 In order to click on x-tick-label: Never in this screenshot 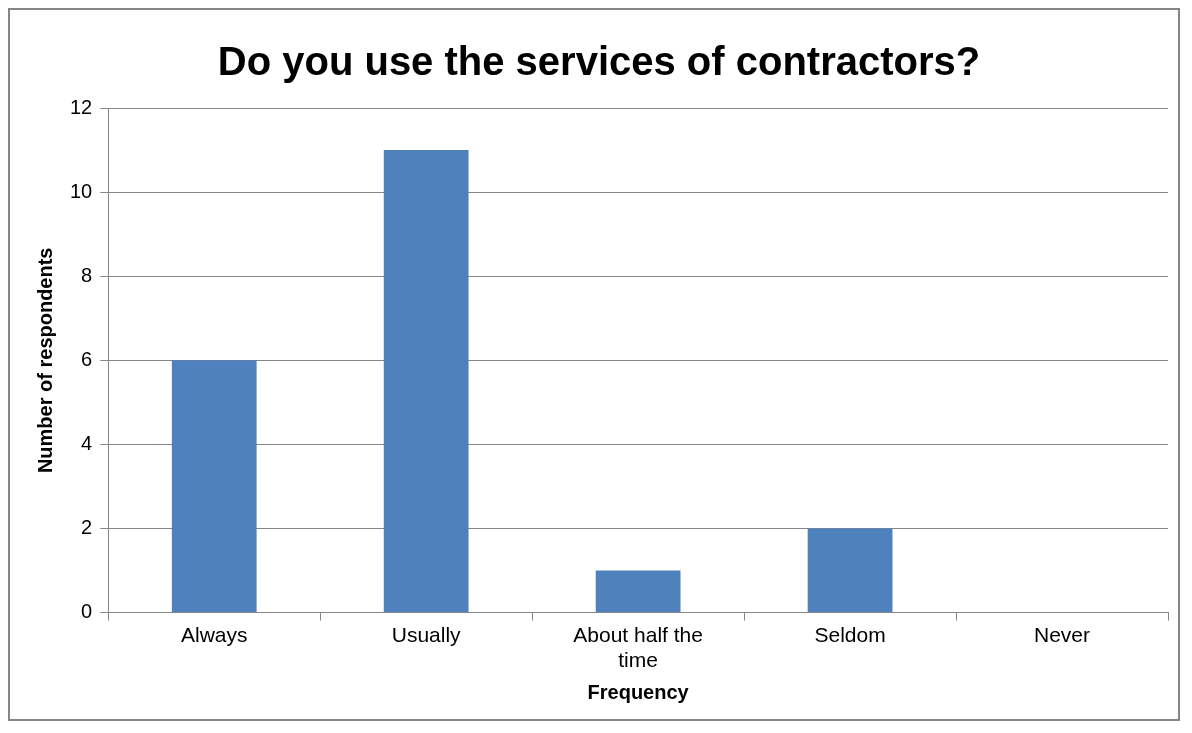, I will do `click(1062, 634)`.